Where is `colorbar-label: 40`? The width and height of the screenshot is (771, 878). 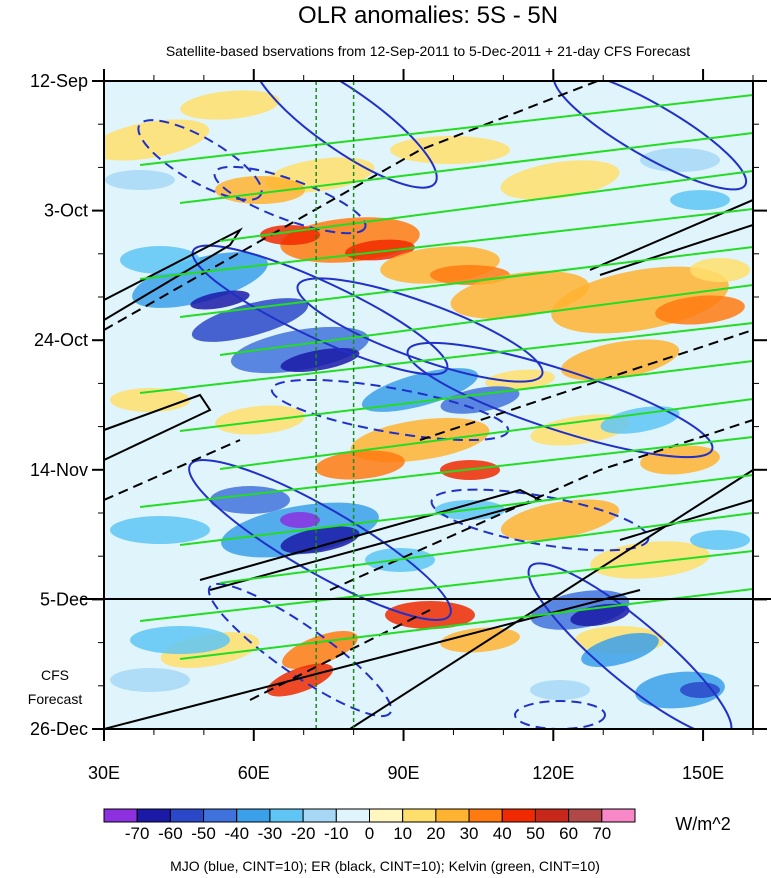 colorbar-label: 40 is located at coordinates (502, 833).